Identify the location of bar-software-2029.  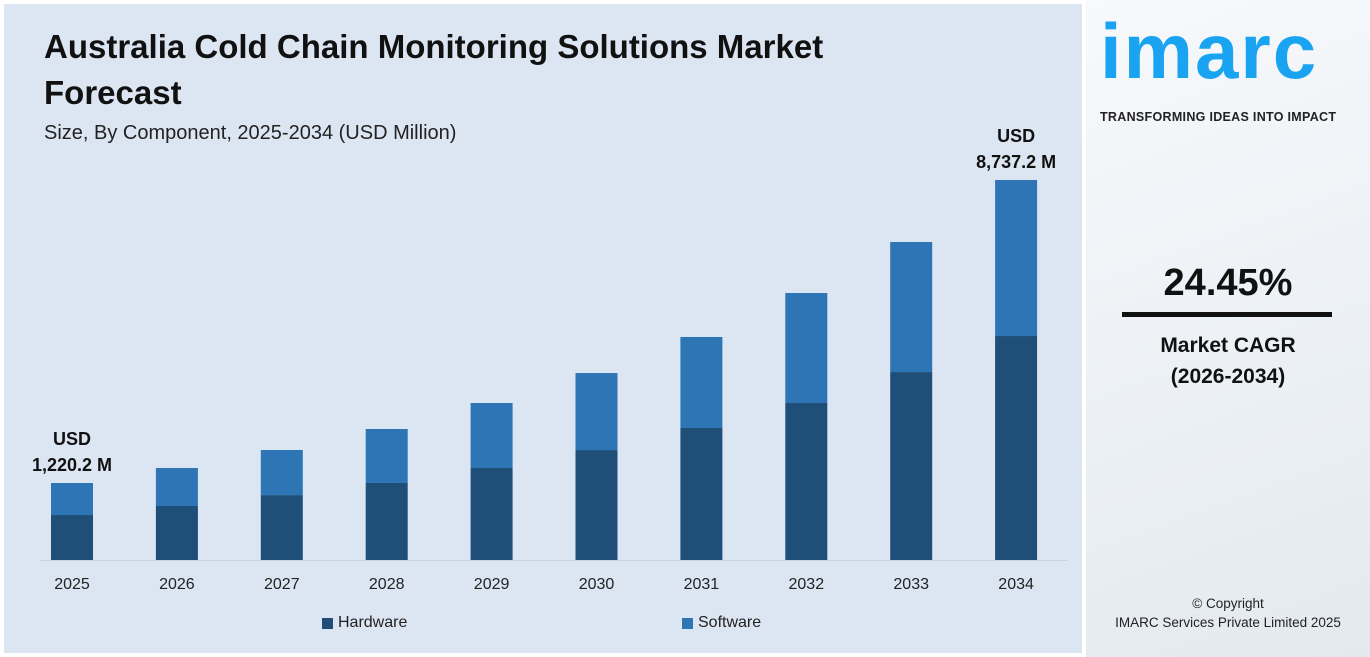
(491, 436).